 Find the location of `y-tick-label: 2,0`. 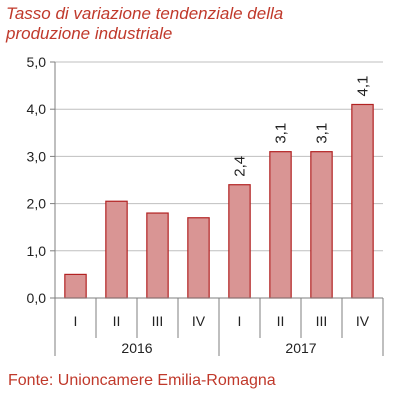

y-tick-label: 2,0 is located at coordinates (37, 204).